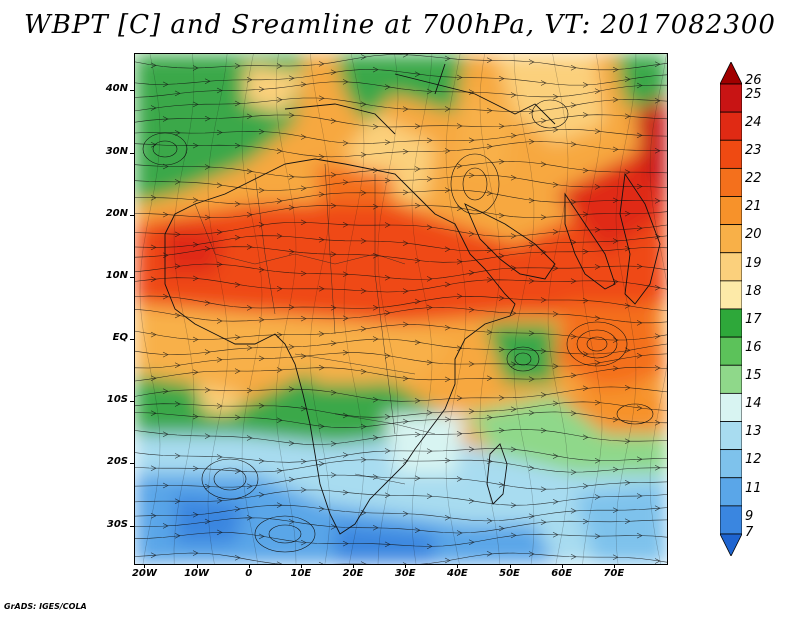  What do you see at coordinates (116, 213) in the screenshot?
I see `lat-label: 20N` at bounding box center [116, 213].